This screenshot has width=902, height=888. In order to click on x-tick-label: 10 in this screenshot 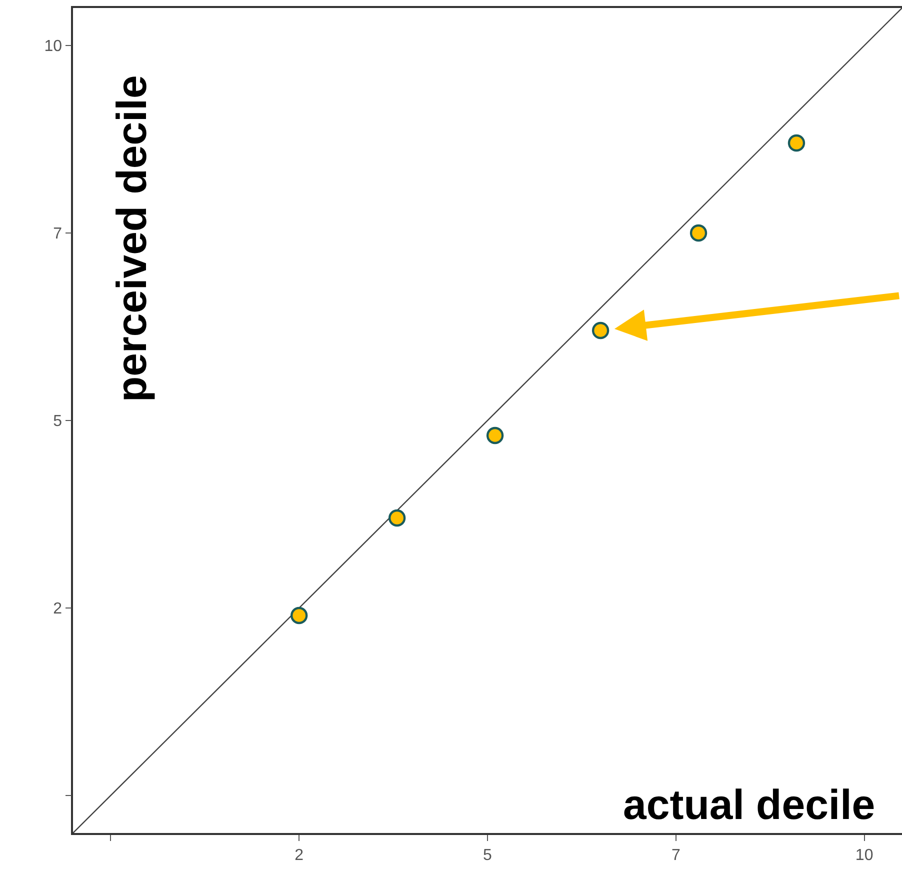, I will do `click(864, 855)`.